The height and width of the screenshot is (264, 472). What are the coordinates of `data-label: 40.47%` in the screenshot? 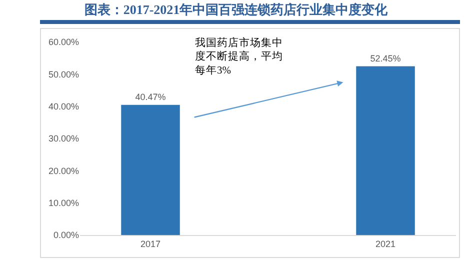 It's located at (150, 97).